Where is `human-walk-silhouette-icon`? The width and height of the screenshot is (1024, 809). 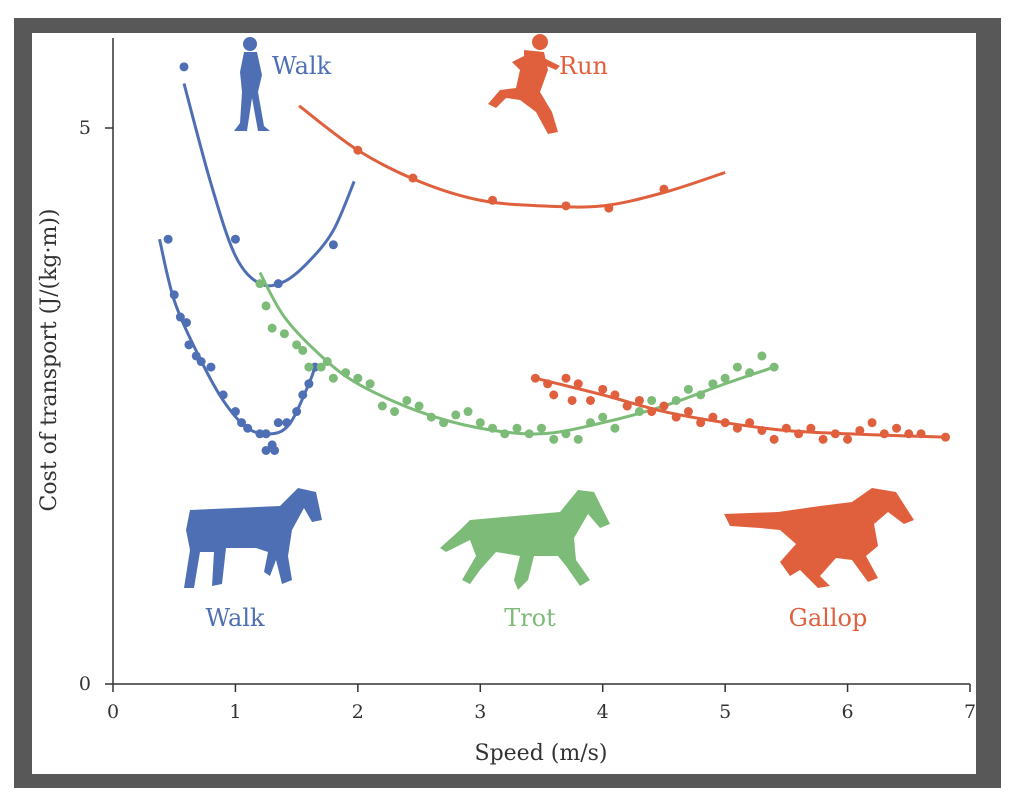
human-walk-silhouette-icon is located at coordinates (252, 84).